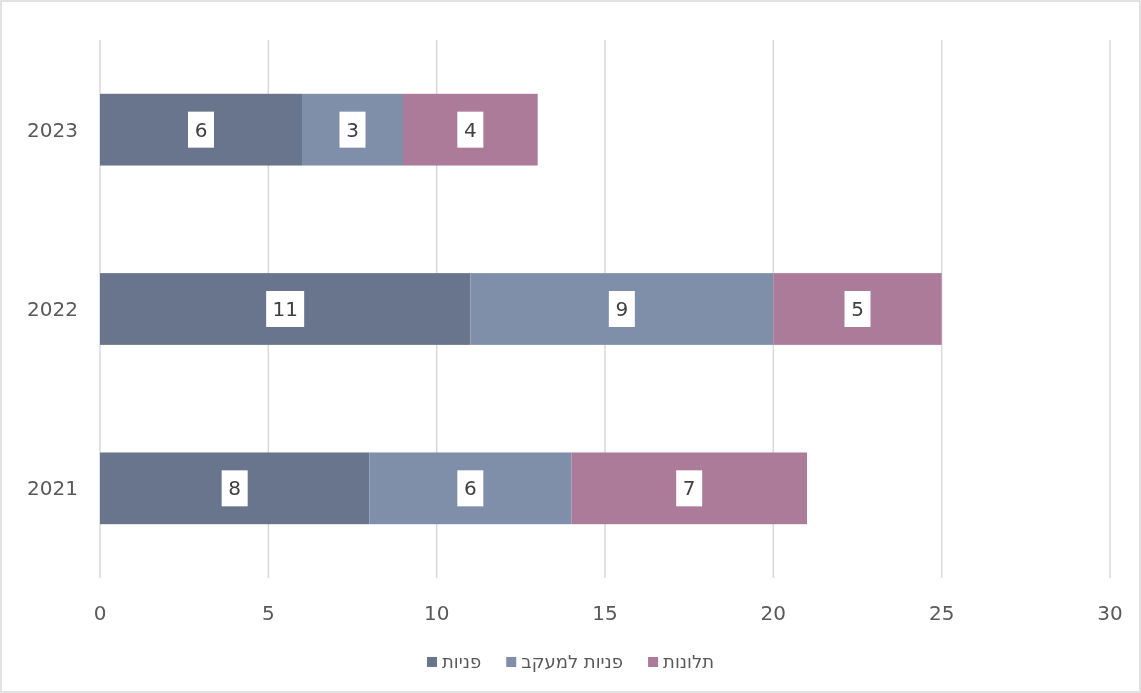  Describe the element at coordinates (436, 613) in the screenshot. I see `x-tick-label: 10` at that location.